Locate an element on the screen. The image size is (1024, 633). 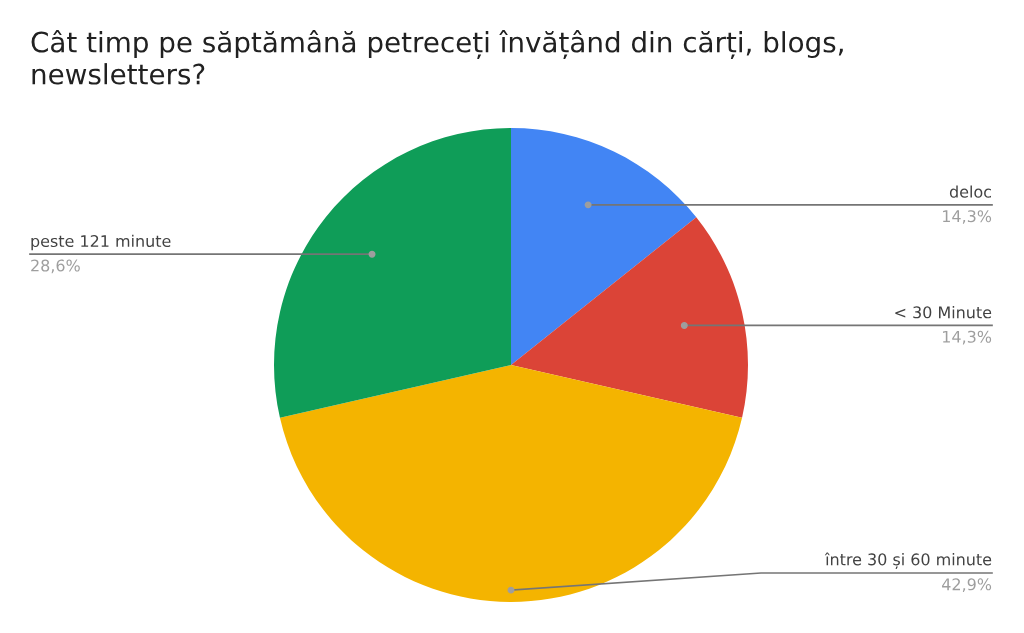
slice-label: între 30 și 60 minute is located at coordinates (908, 560).